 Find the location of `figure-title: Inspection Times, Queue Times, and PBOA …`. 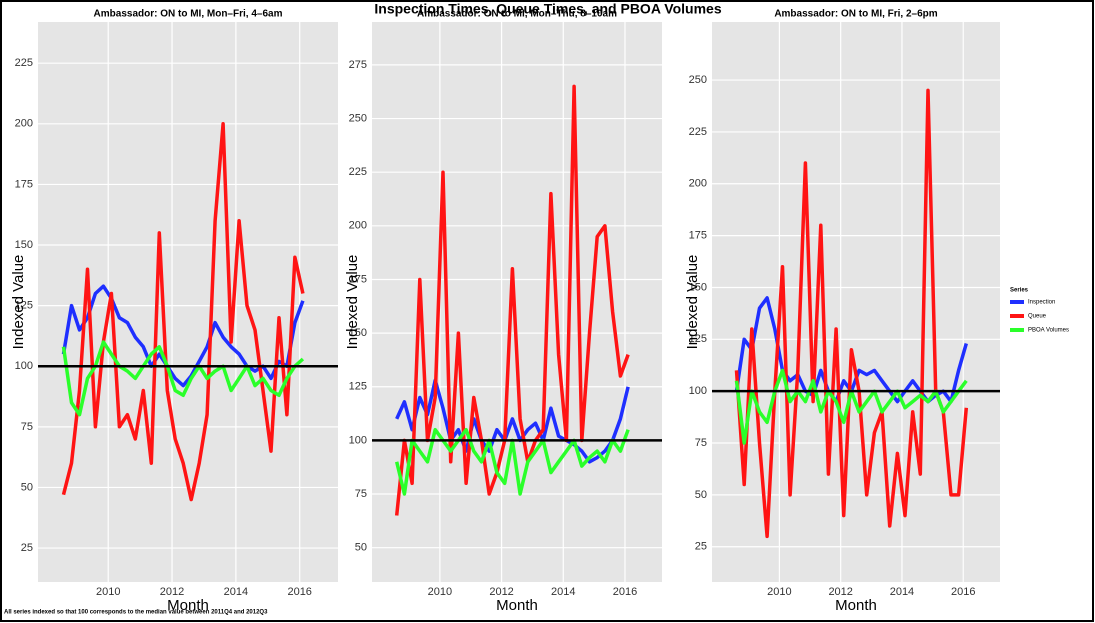

figure-title: Inspection Times, Queue Times, and PBOA … is located at coordinates (547, 9).